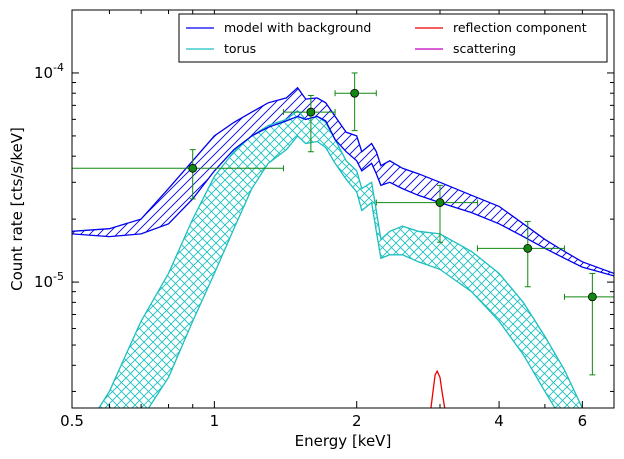 Image resolution: width=624 pixels, height=459 pixels. What do you see at coordinates (297, 27) in the screenshot?
I see `legend-label-model: model with background` at bounding box center [297, 27].